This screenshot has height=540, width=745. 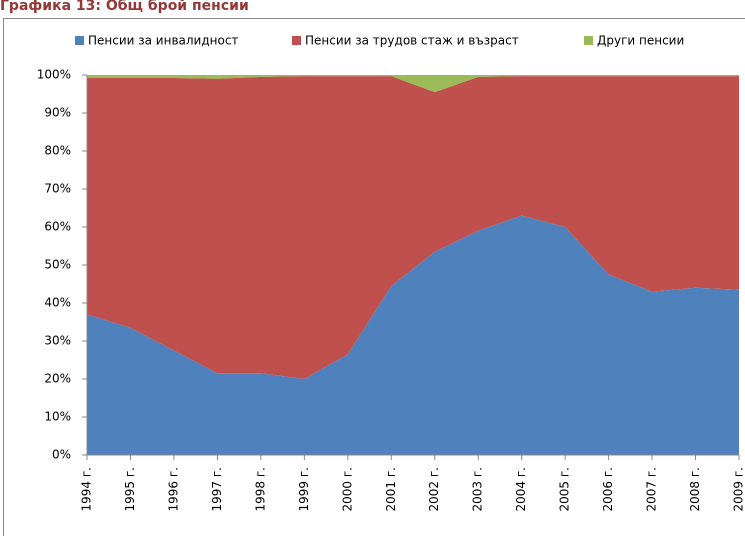 What do you see at coordinates (652, 489) in the screenshot?
I see `x-tick-label: 2007 г.` at bounding box center [652, 489].